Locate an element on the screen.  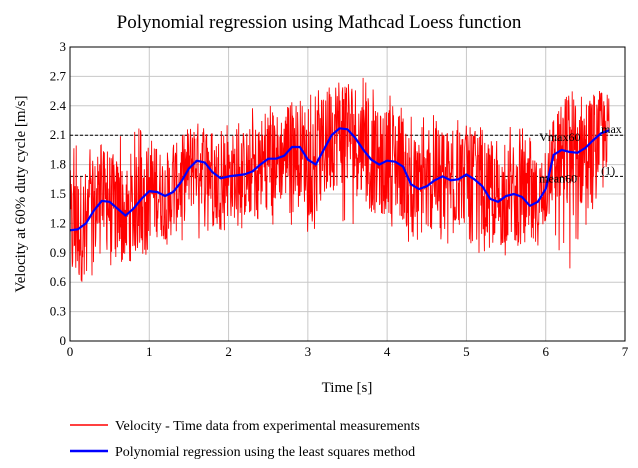
y-tick-label-0: 0 is located at coordinates (63, 340).